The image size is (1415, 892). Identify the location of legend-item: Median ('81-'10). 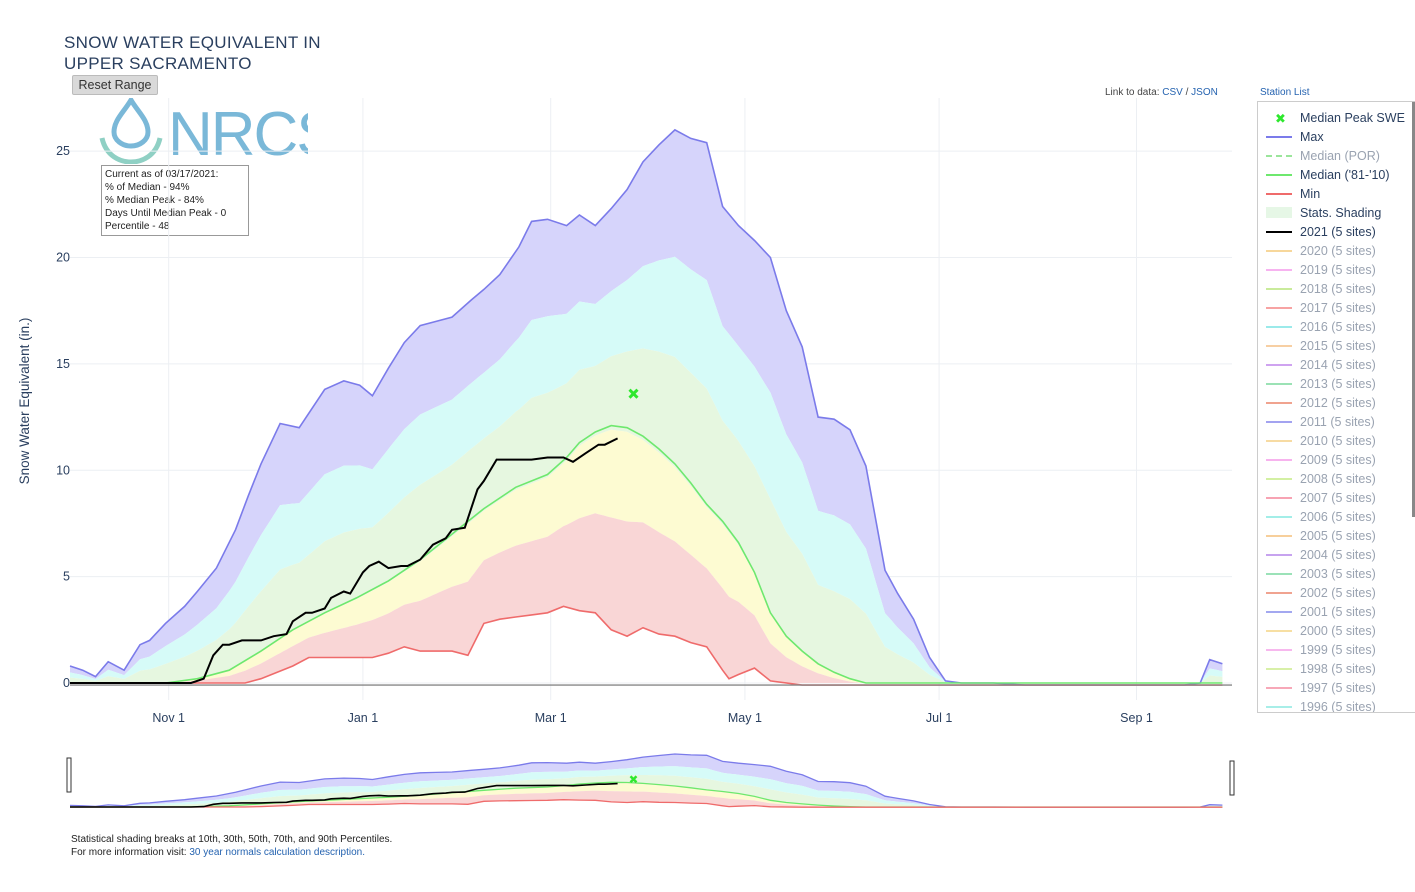
(1336, 174).